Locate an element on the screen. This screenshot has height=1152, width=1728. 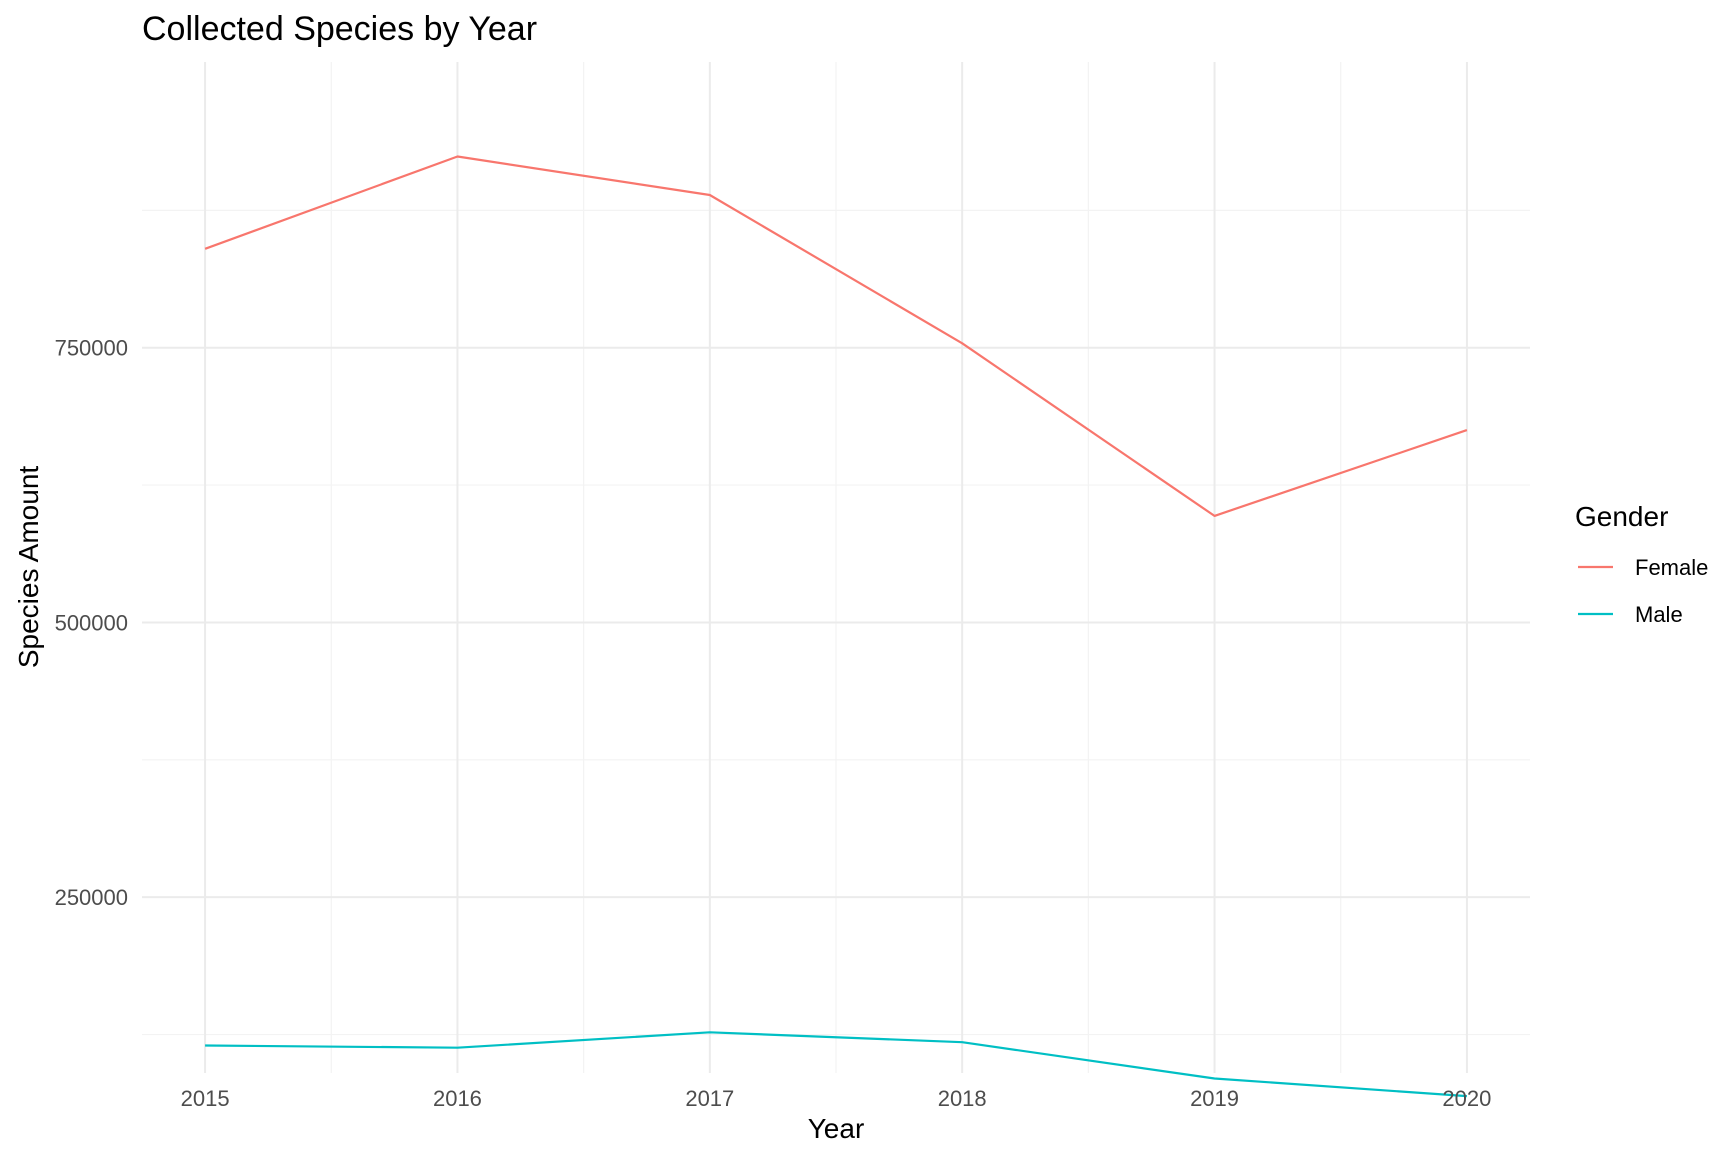
y-tick-label: 750000 is located at coordinates (91, 348).